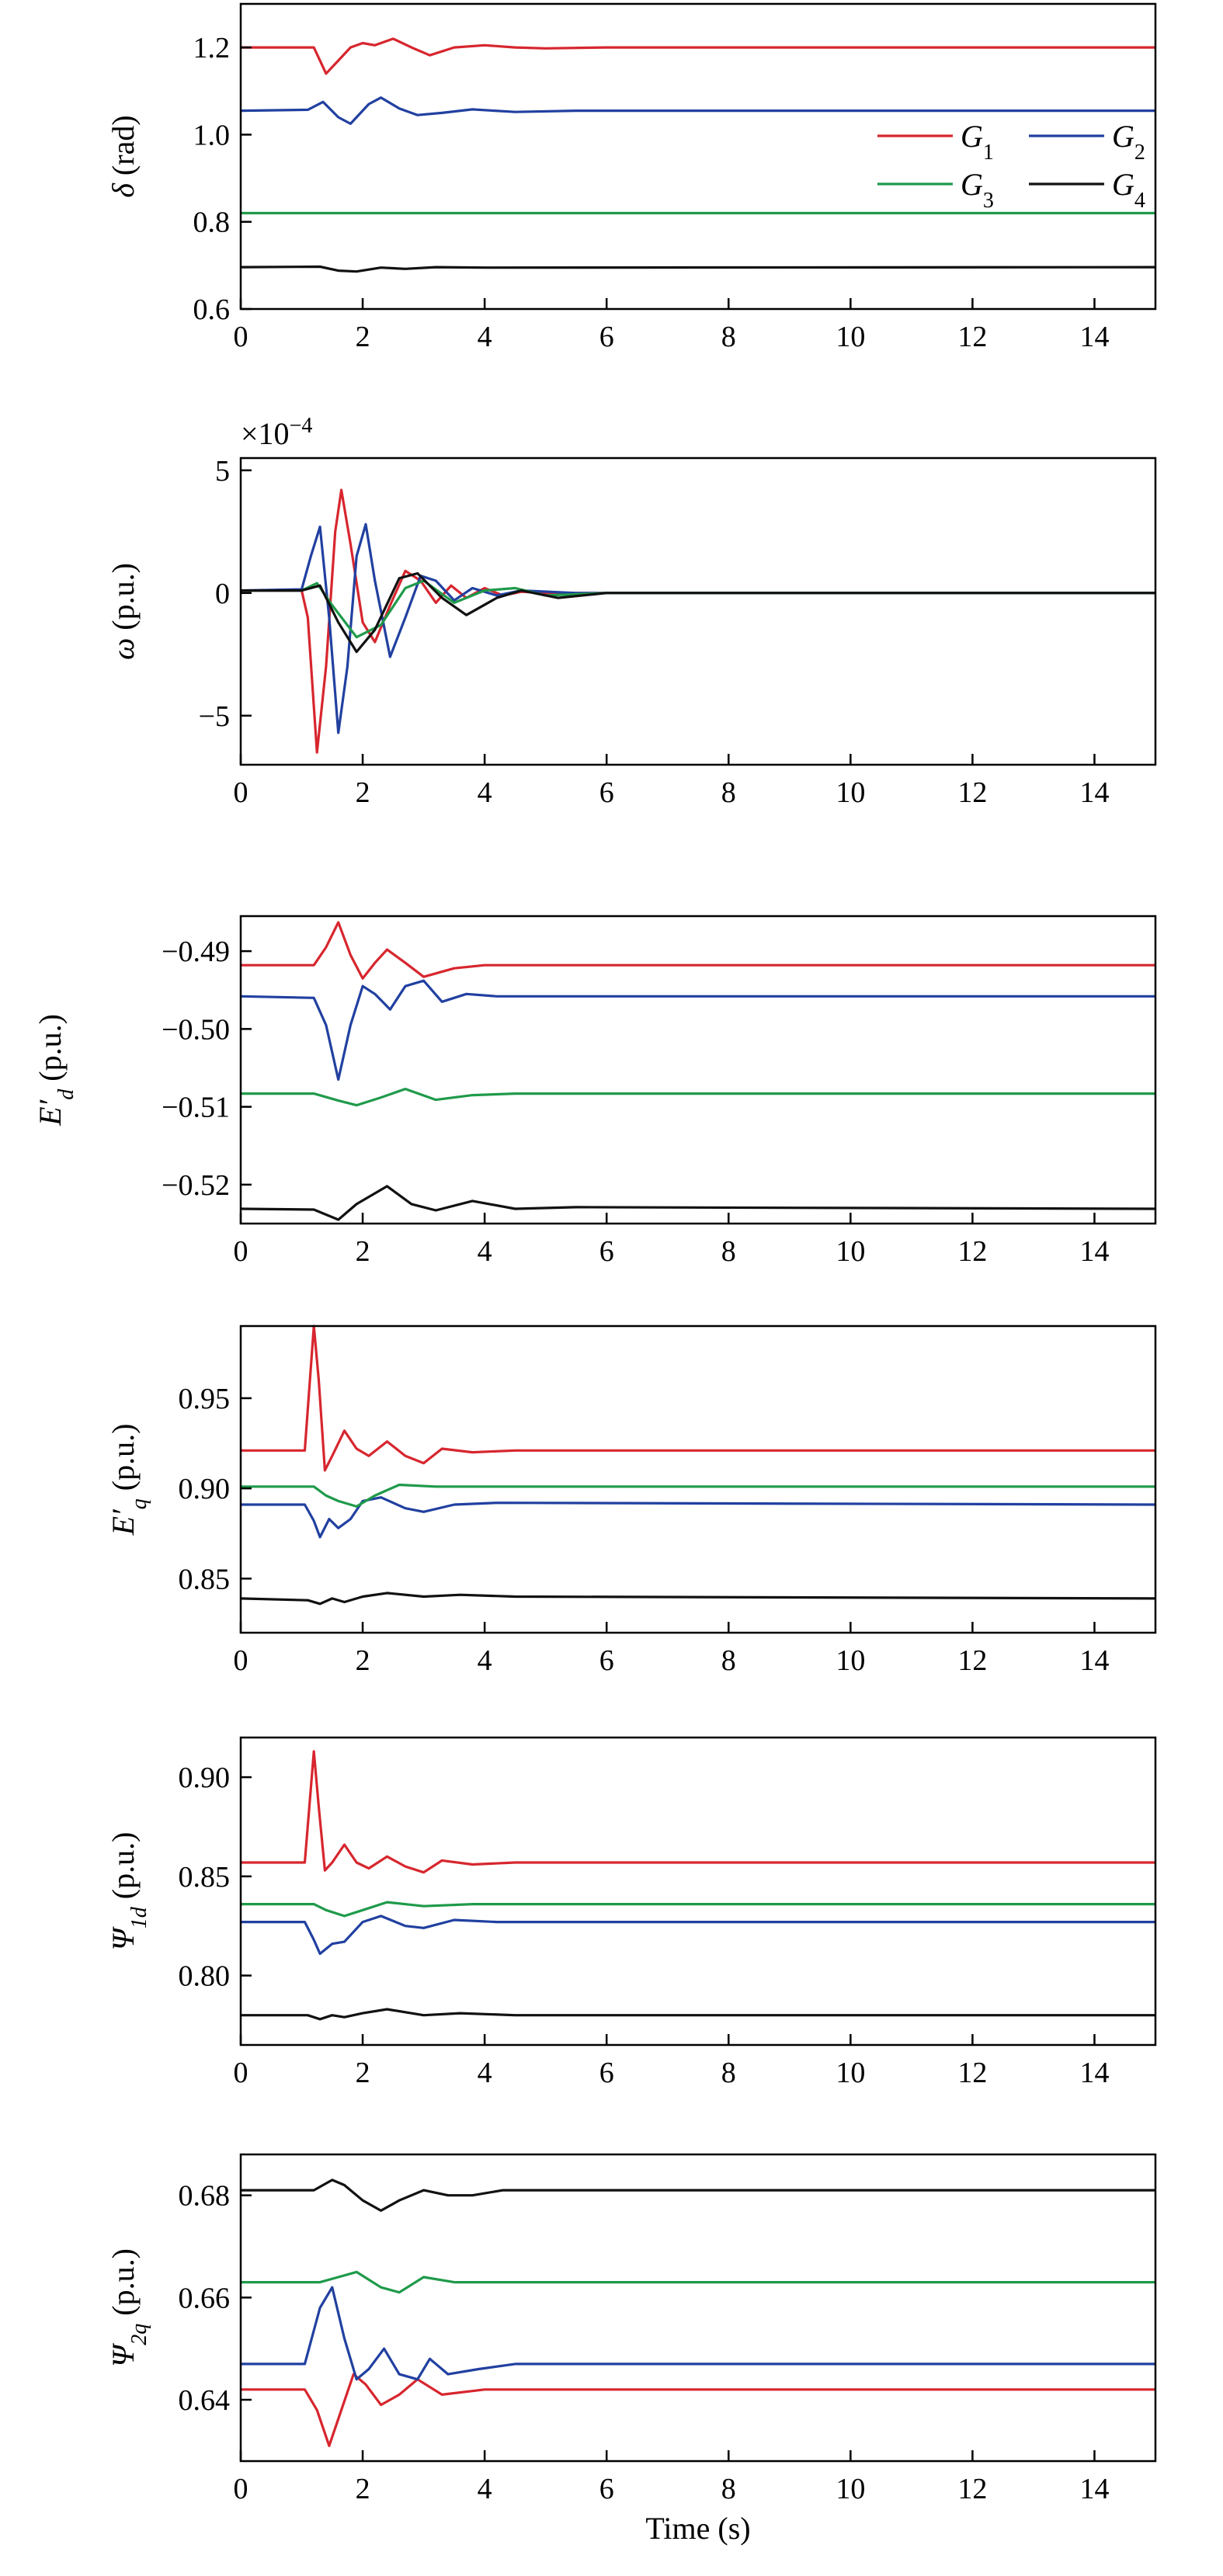  Describe the element at coordinates (123, 611) in the screenshot. I see `y-axis-label: ω (p.u.)` at that location.